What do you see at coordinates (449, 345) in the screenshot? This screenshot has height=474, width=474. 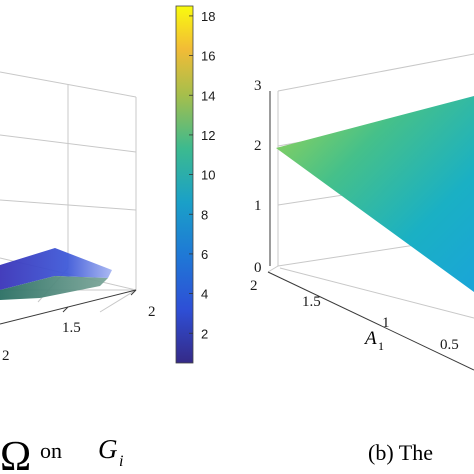 I see `b-x-tick-3: 0.5` at bounding box center [449, 345].